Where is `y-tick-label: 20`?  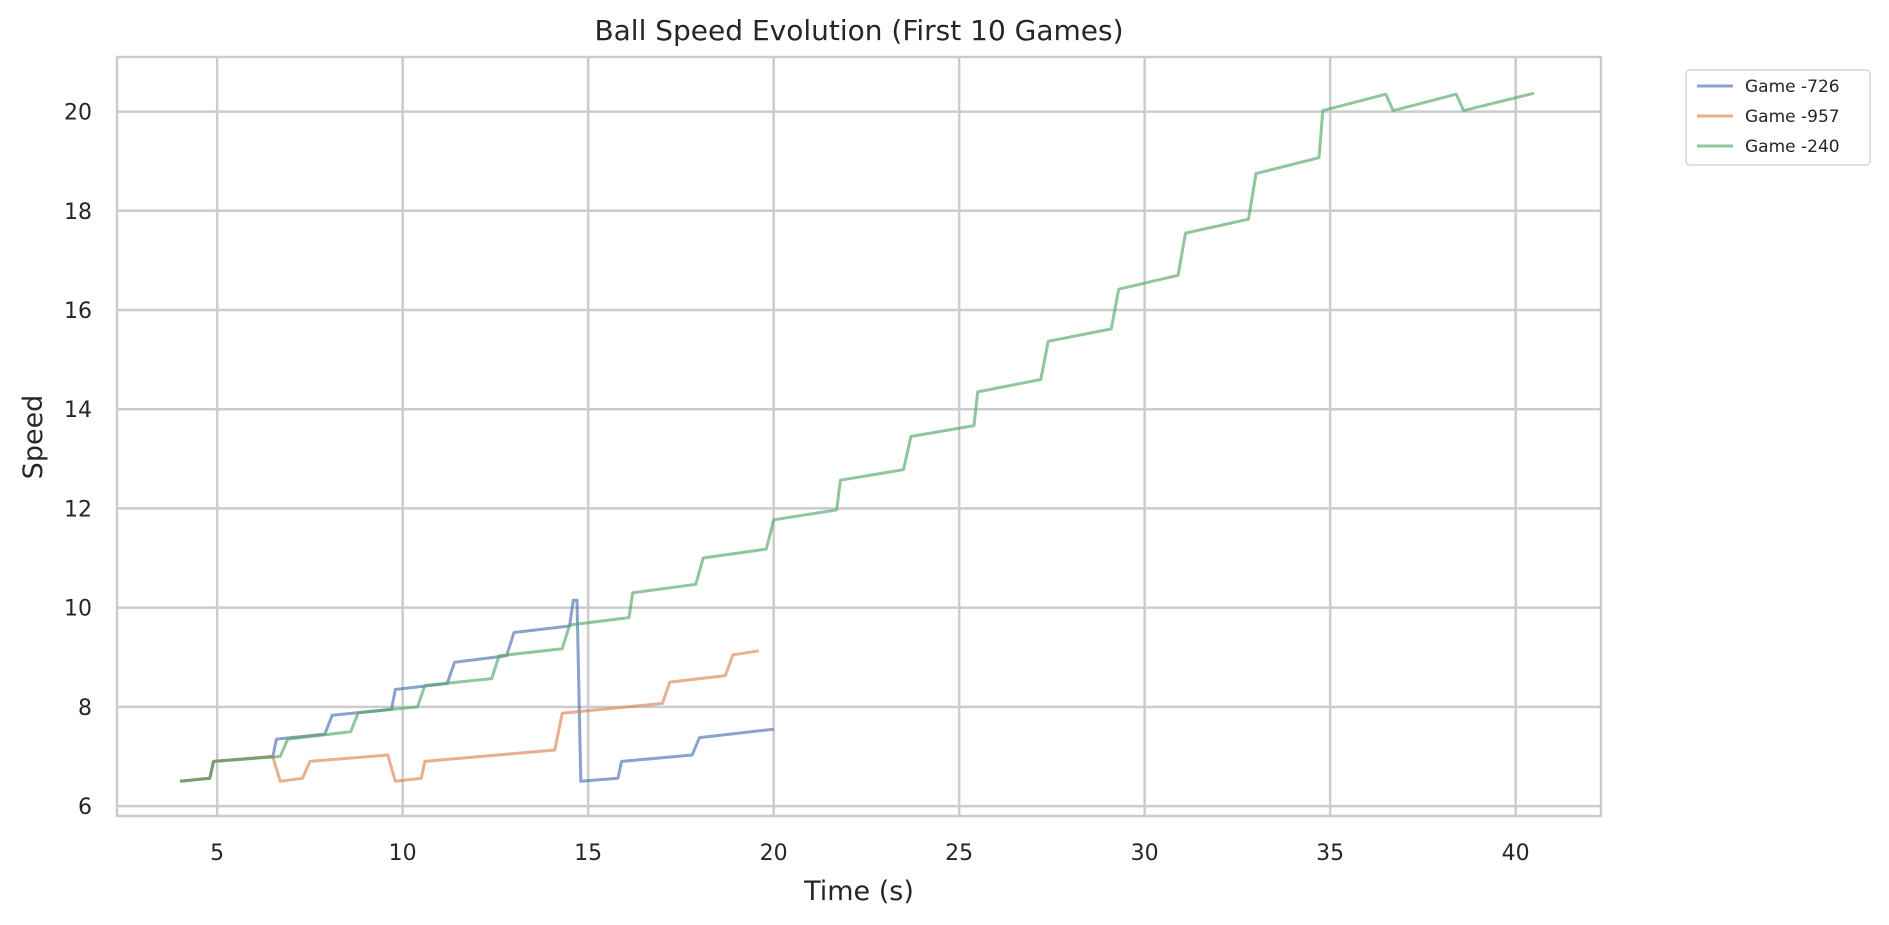
y-tick-label: 20 is located at coordinates (78, 113).